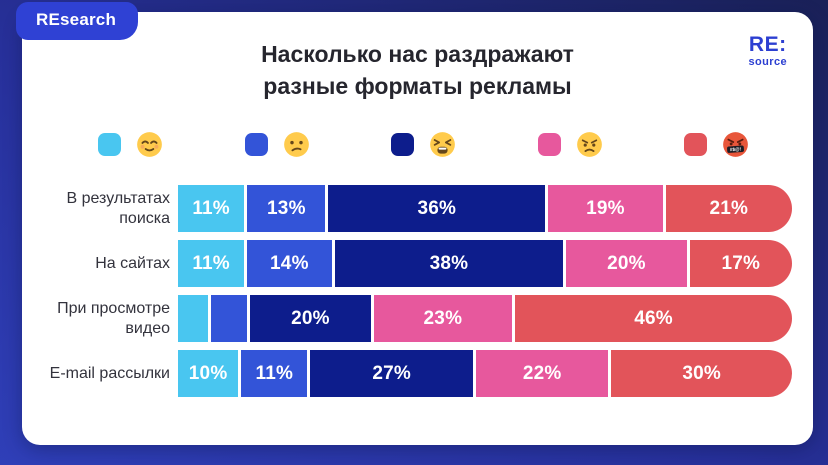 The width and height of the screenshot is (828, 465). Describe the element at coordinates (109, 145) in the screenshot. I see `legend-swatch-cyan` at that location.